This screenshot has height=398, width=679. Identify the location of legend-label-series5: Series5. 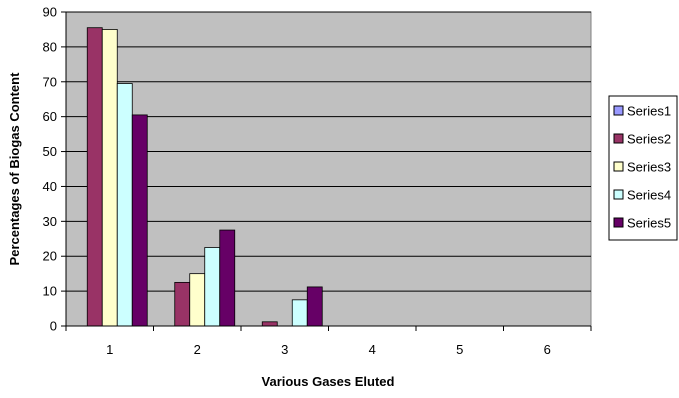
(649, 223).